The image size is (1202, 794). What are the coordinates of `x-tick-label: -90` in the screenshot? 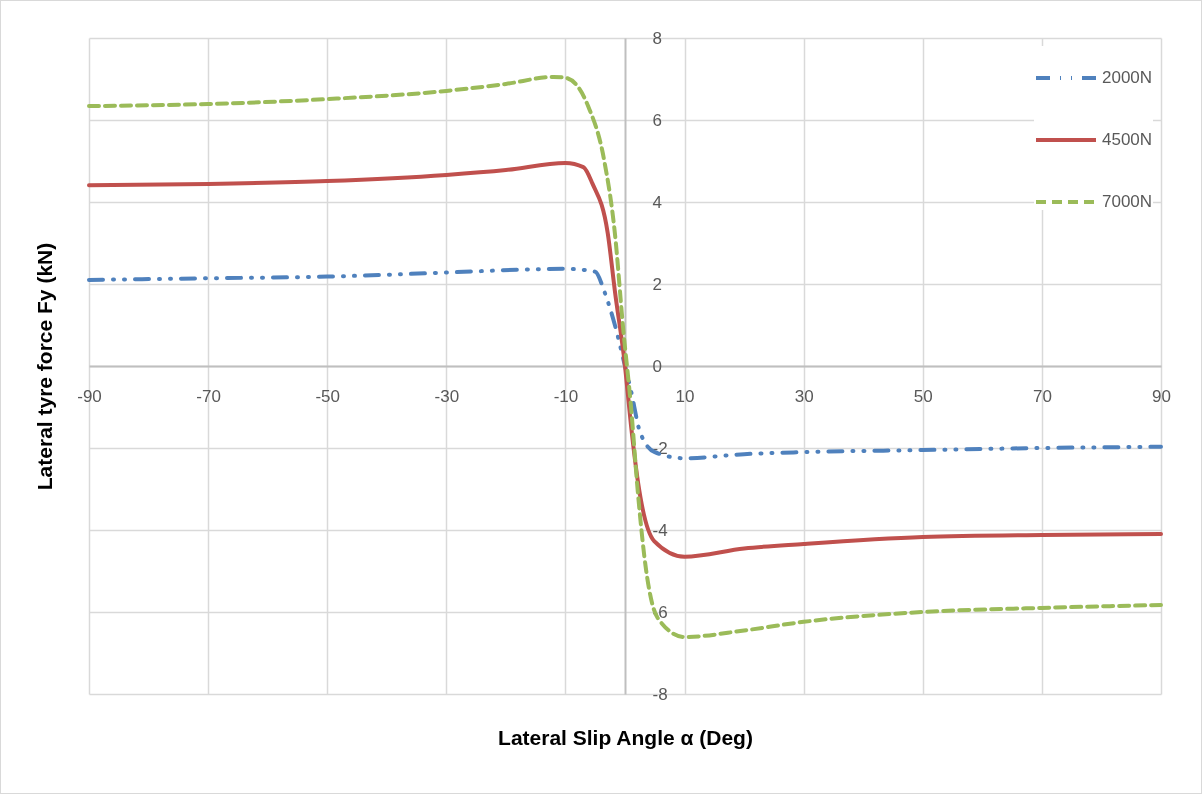 It's located at (89, 396).